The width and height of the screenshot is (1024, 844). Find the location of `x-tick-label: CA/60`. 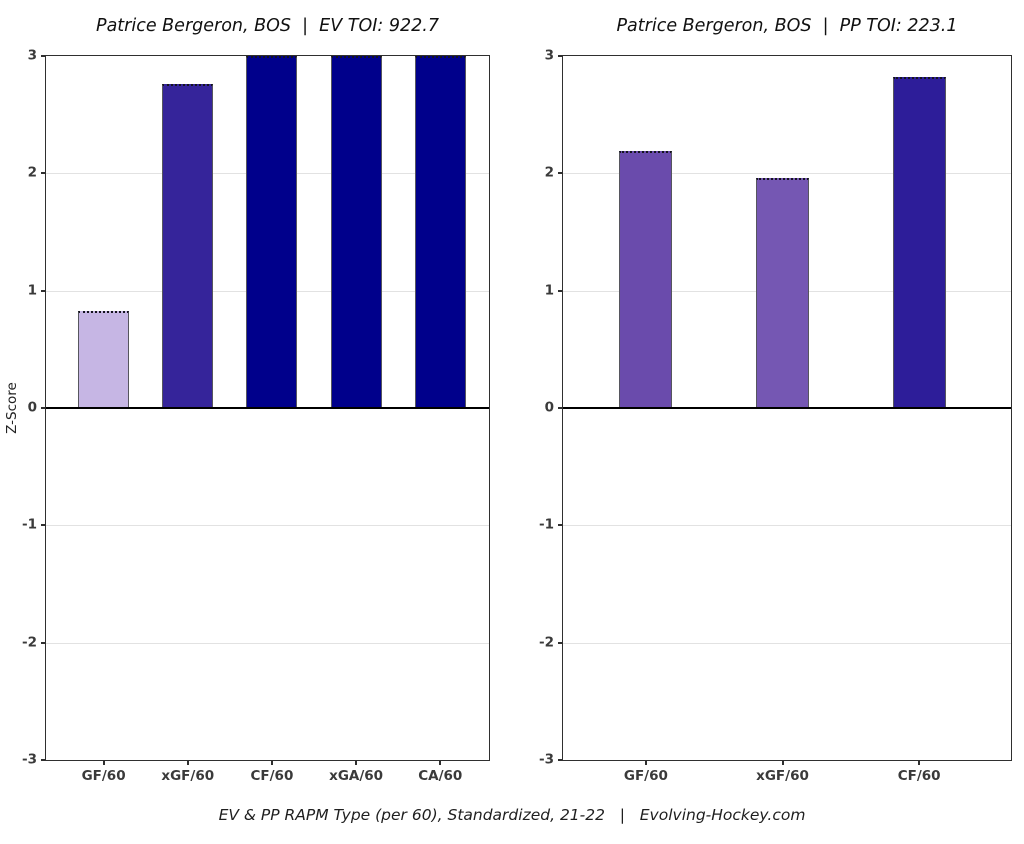

x-tick-label: CA/60 is located at coordinates (440, 776).